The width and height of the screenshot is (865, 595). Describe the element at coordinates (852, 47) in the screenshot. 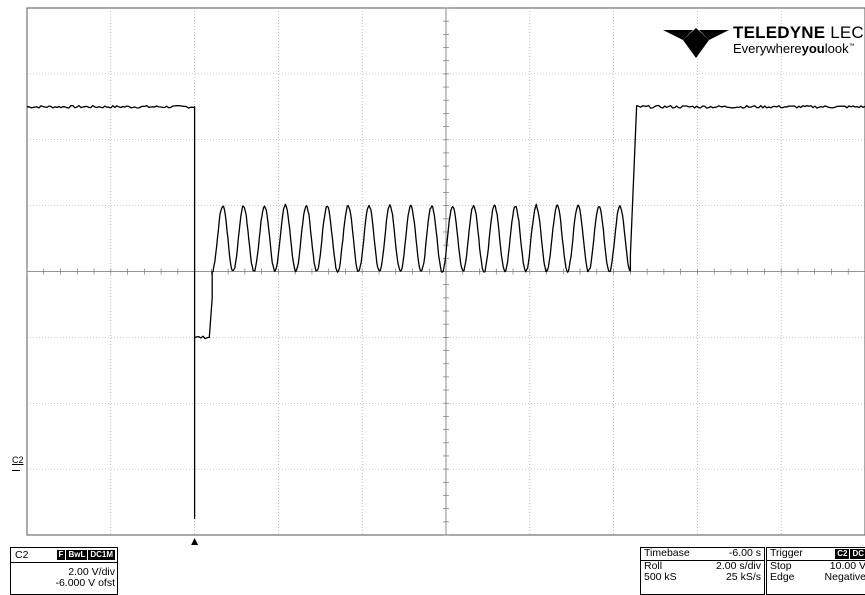

I see `tagline-tm: ™` at that location.